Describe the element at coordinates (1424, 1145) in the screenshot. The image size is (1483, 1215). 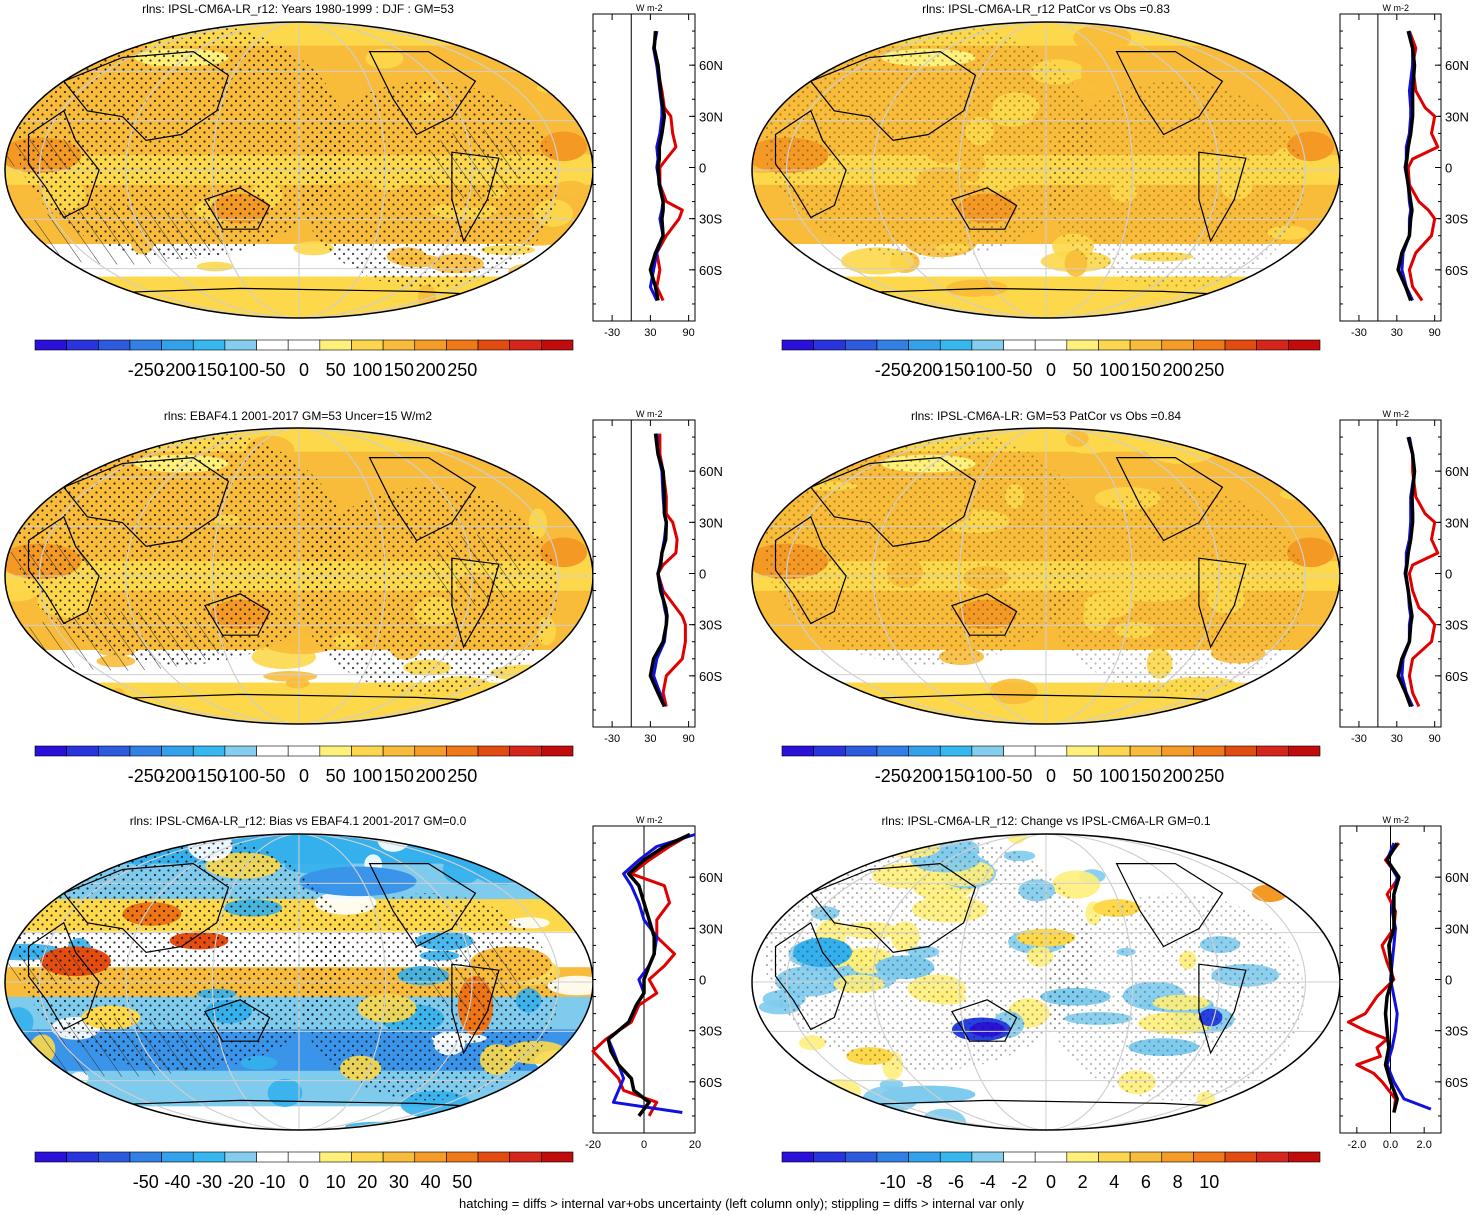
I see `x-tick-label: 2.0` at that location.